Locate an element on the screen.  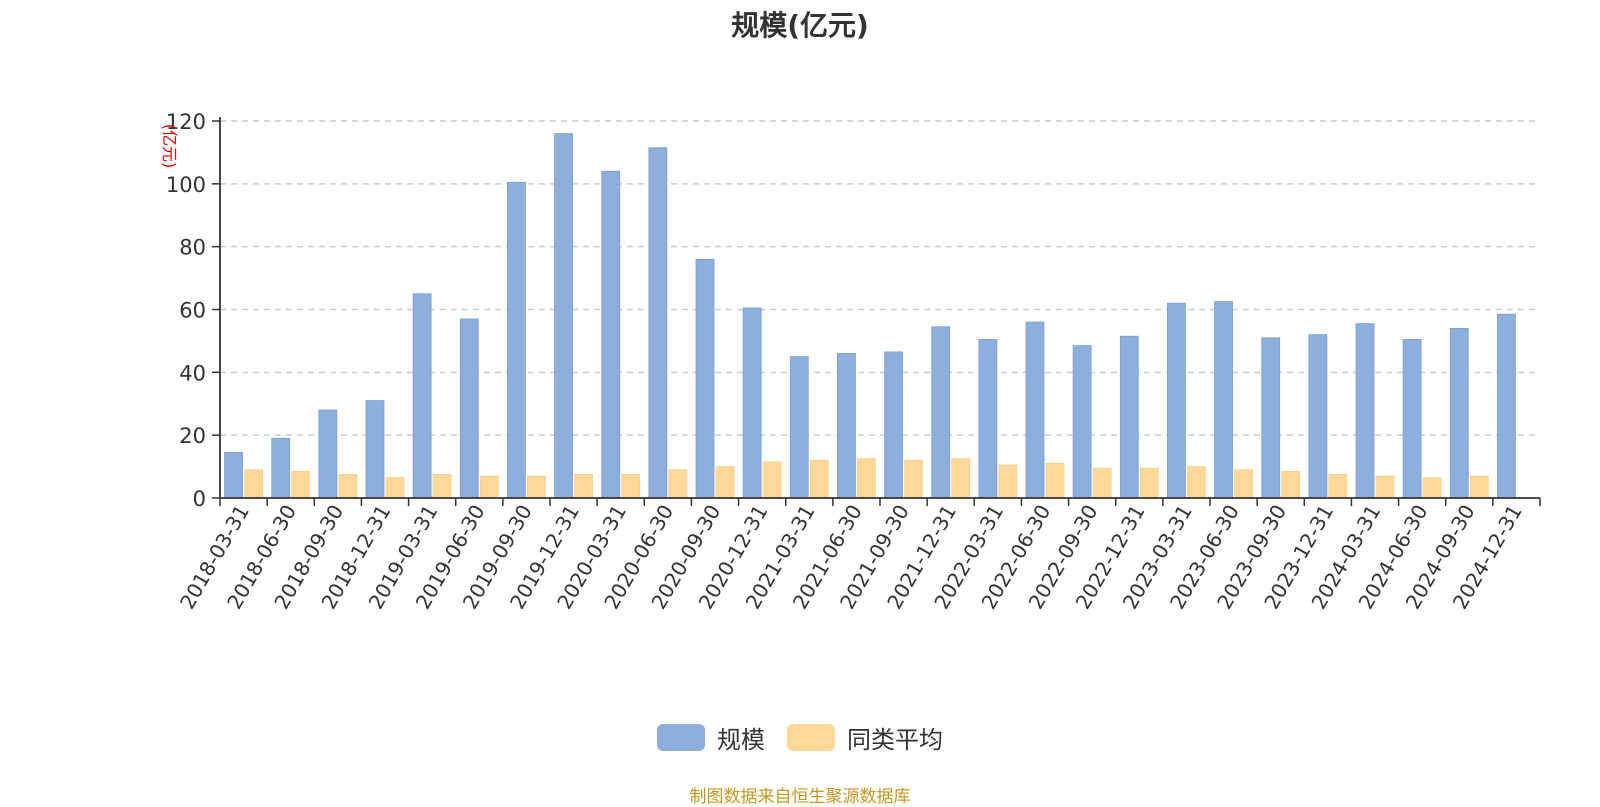
legend-item-scale: 规模 is located at coordinates (711, 737).